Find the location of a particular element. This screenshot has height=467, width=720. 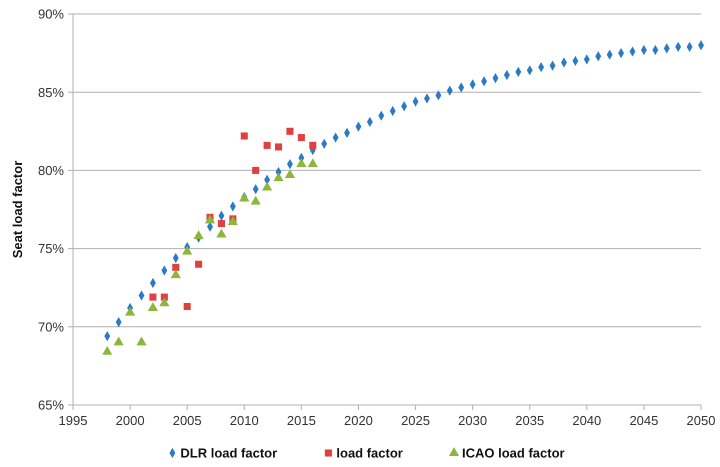

x-tick-label: 2030 is located at coordinates (473, 420).